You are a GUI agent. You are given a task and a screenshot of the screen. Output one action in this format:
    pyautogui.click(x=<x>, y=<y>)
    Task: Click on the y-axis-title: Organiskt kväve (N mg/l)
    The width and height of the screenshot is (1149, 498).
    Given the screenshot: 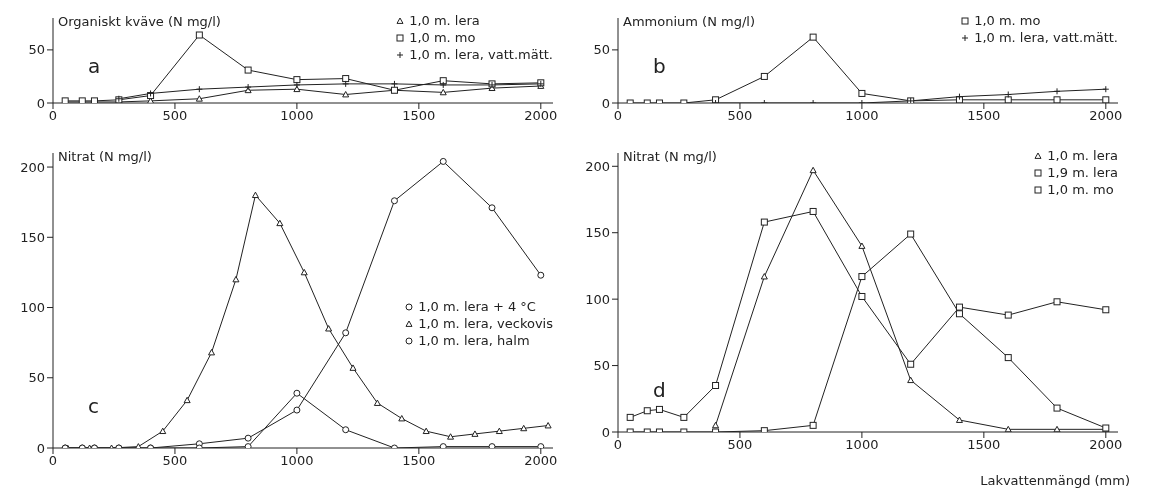 What is the action you would take?
    pyautogui.click(x=139, y=21)
    